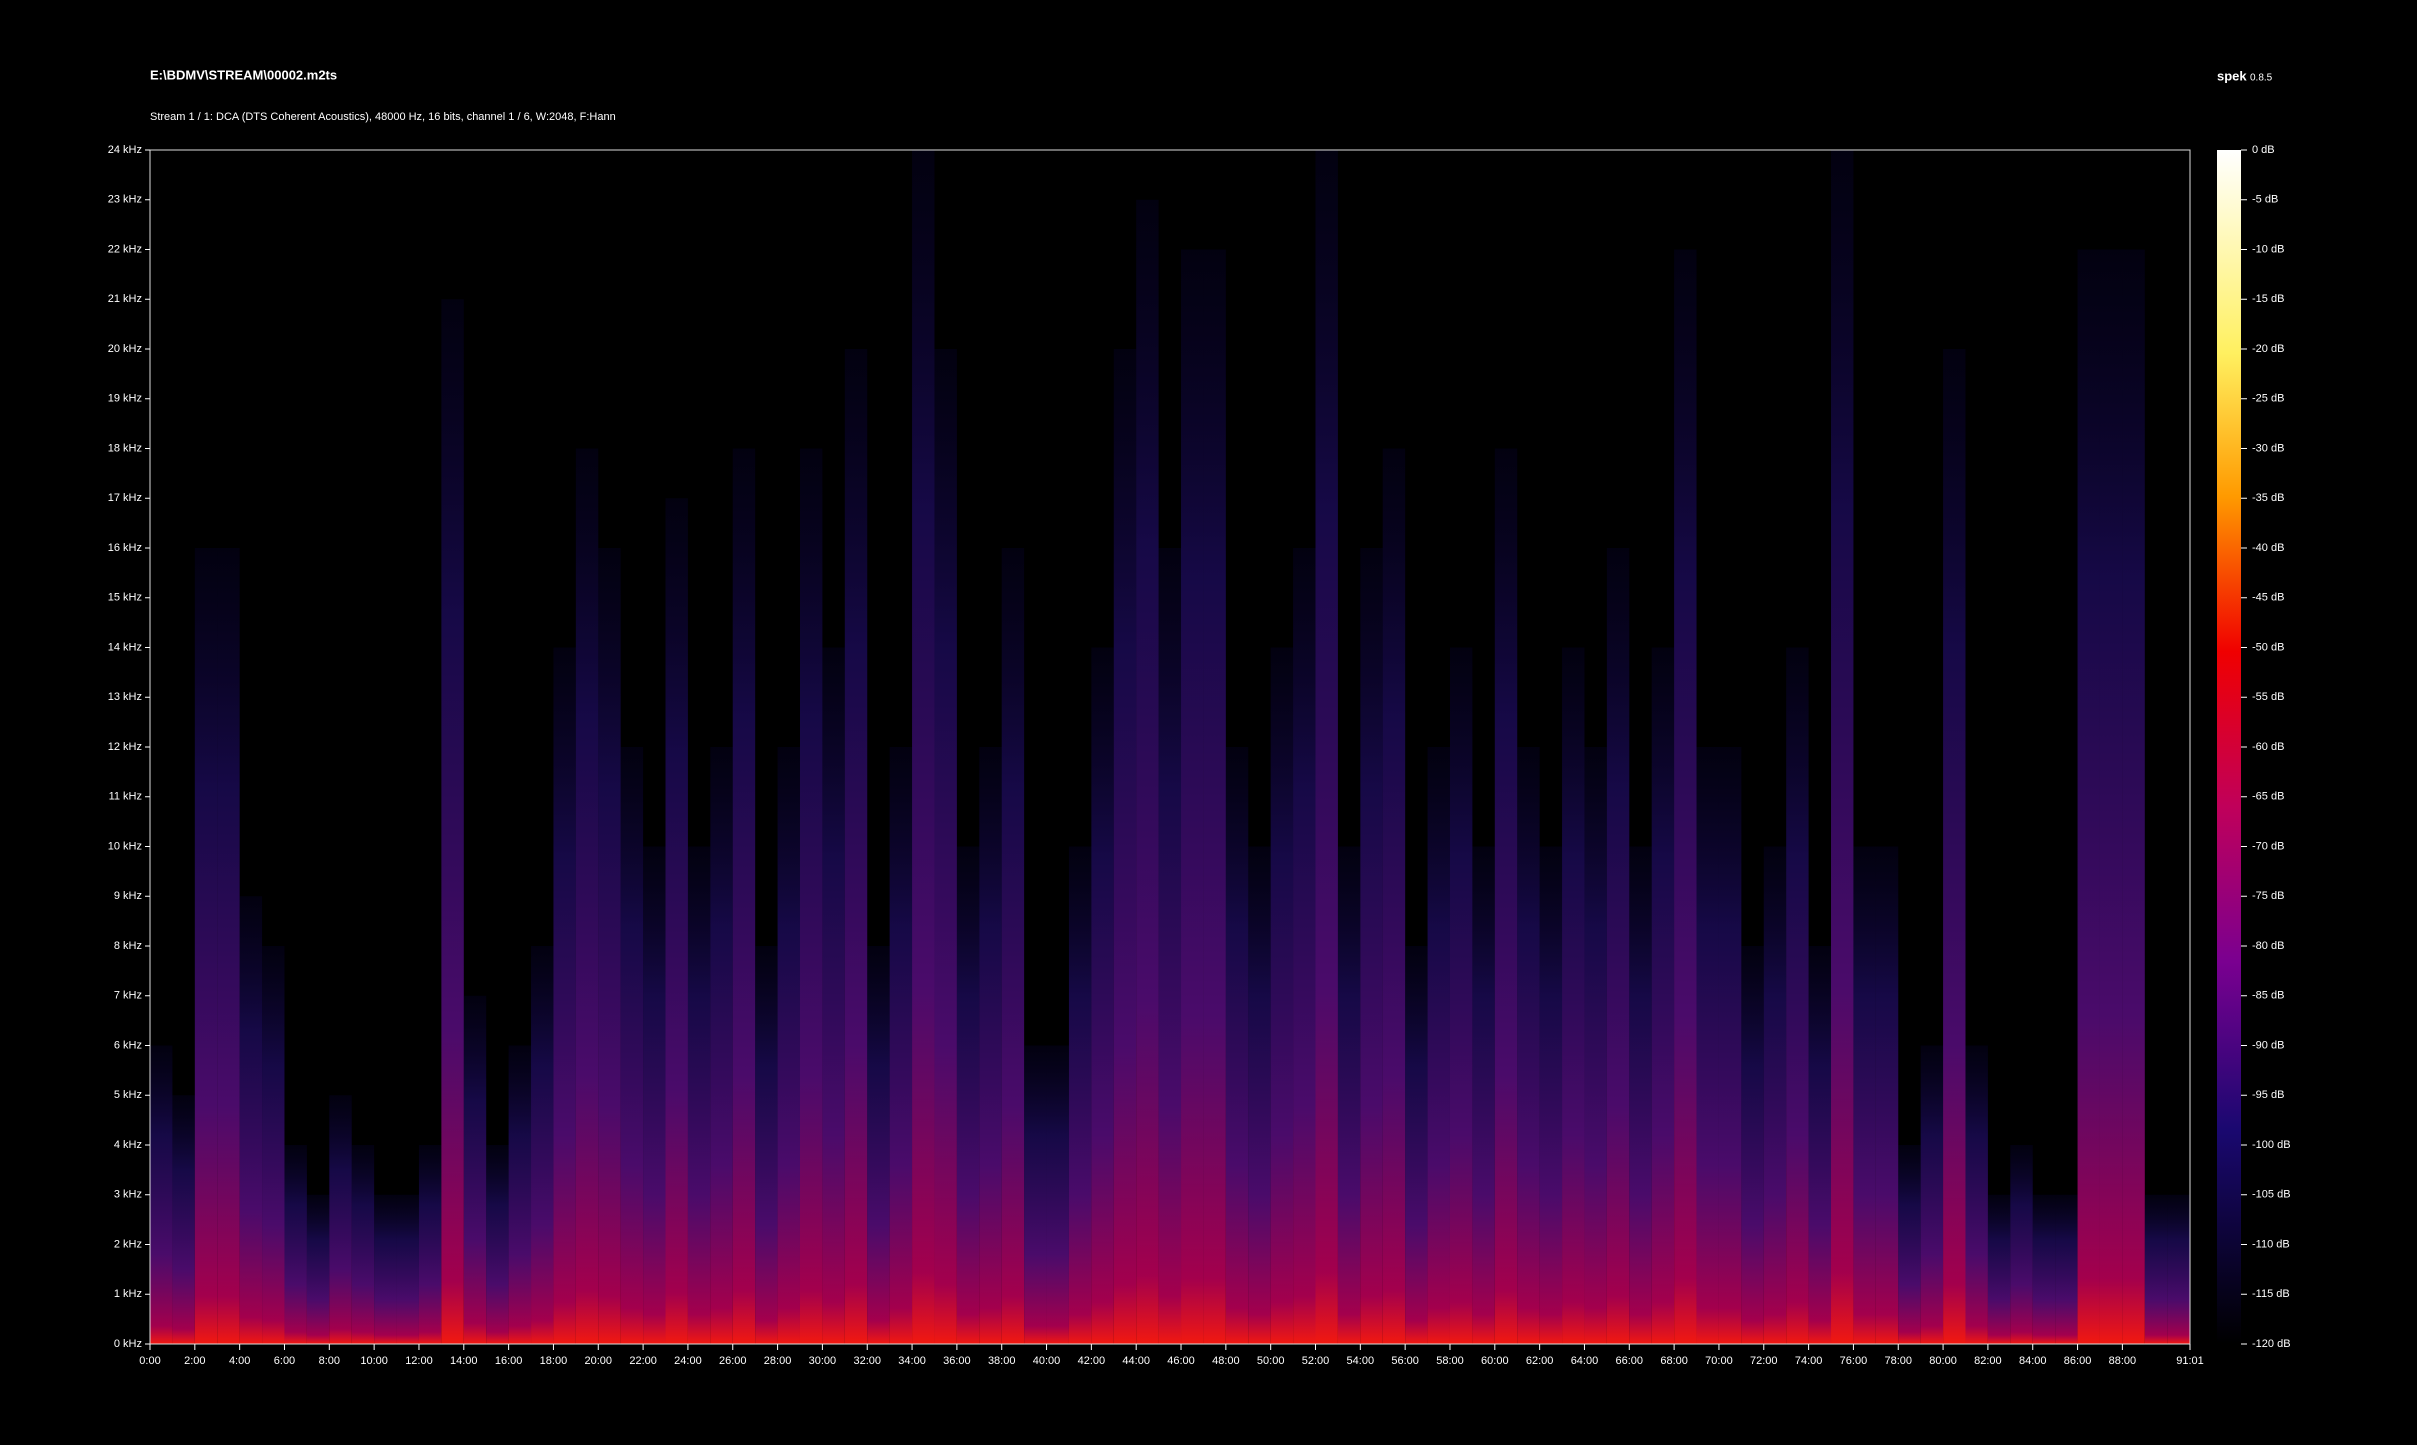 The height and width of the screenshot is (1445, 2417). What do you see at coordinates (1540, 1361) in the screenshot?
I see `x-tick-label: 62:00` at bounding box center [1540, 1361].